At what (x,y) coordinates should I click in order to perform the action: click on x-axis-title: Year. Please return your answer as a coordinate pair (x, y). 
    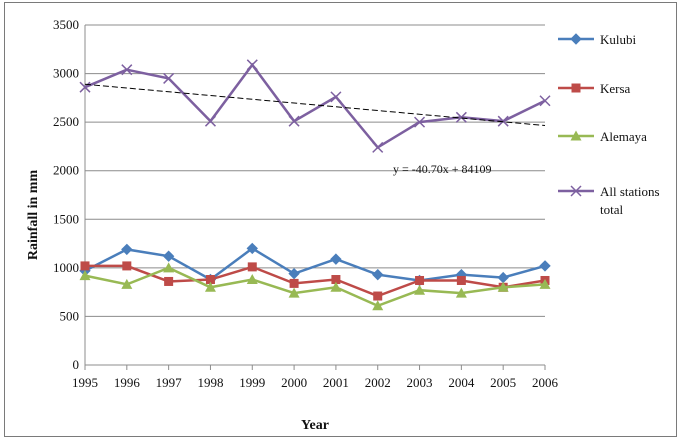
    Looking at the image, I should click on (315, 425).